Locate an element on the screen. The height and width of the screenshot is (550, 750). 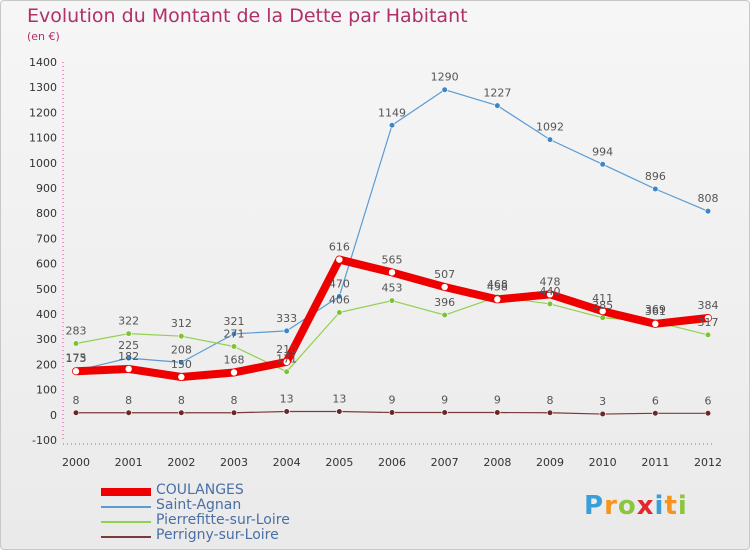
data-label: 312 is located at coordinates (181, 323).